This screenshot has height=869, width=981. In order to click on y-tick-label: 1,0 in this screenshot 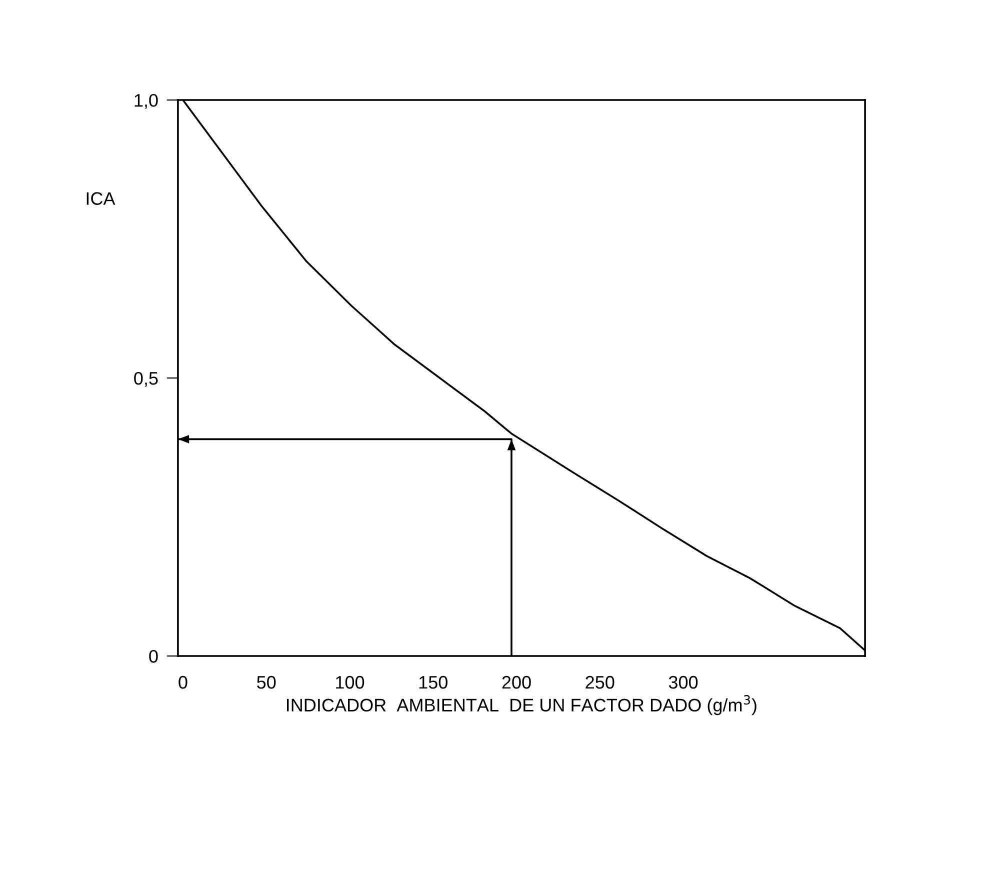, I will do `click(146, 101)`.